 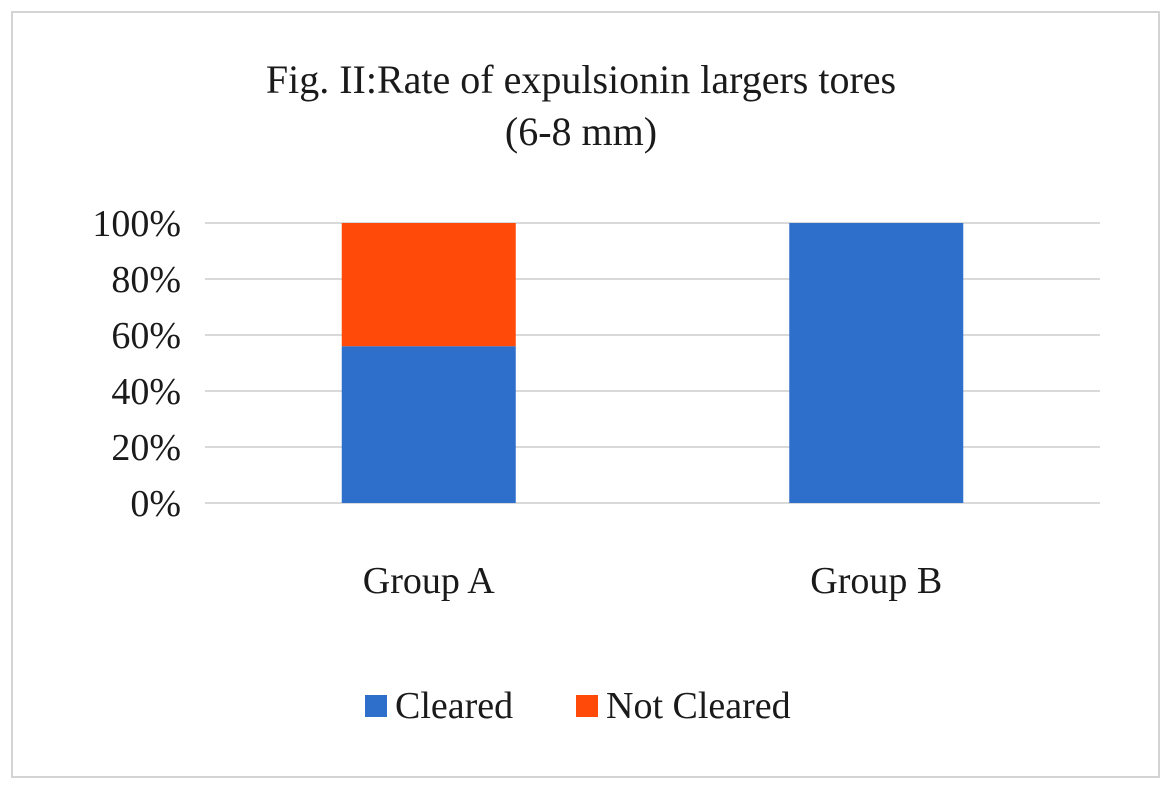 What do you see at coordinates (454, 706) in the screenshot?
I see `legend-label: Cleared` at bounding box center [454, 706].